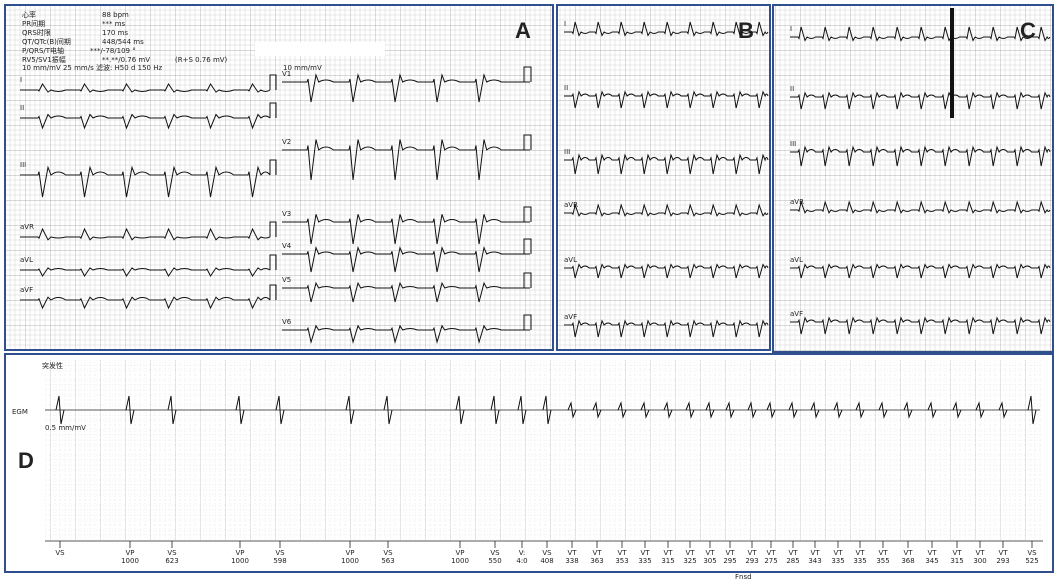 The image size is (1060, 581). What do you see at coordinates (859, 561) in the screenshot?
I see `marker-interval: 335` at bounding box center [859, 561].